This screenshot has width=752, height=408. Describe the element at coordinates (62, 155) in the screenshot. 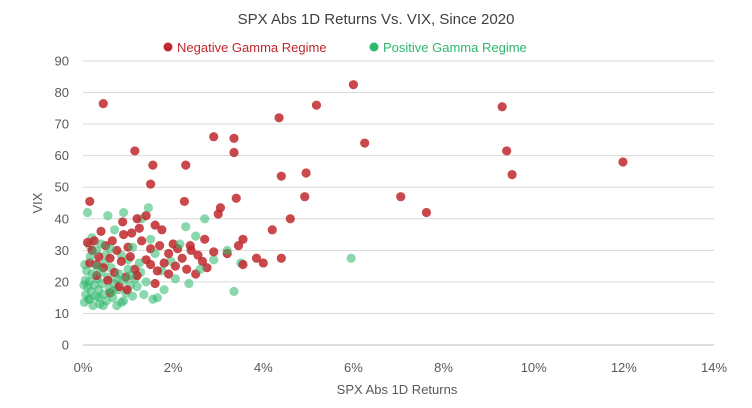

I see `y-tick-label: 60` at that location.